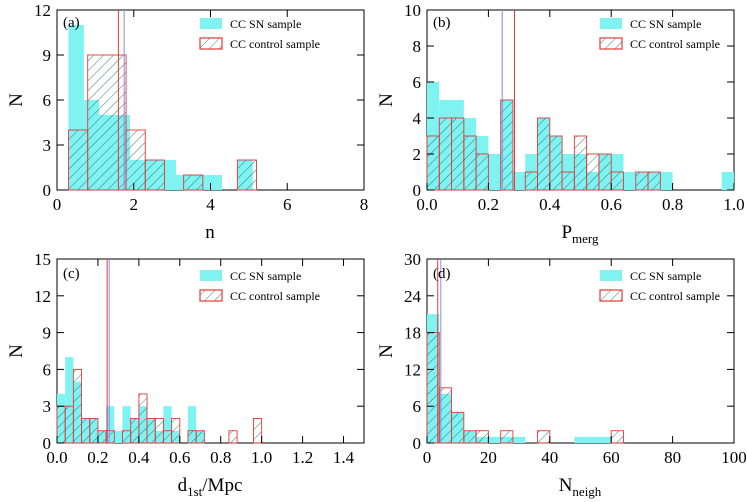 The width and height of the screenshot is (747, 502). I want to click on panel-label: (d), so click(442, 274).